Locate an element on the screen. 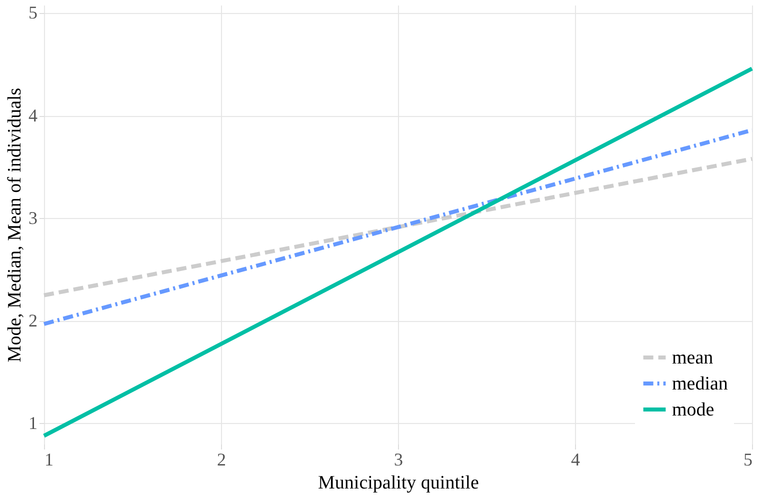  legend-label: mode is located at coordinates (693, 410).